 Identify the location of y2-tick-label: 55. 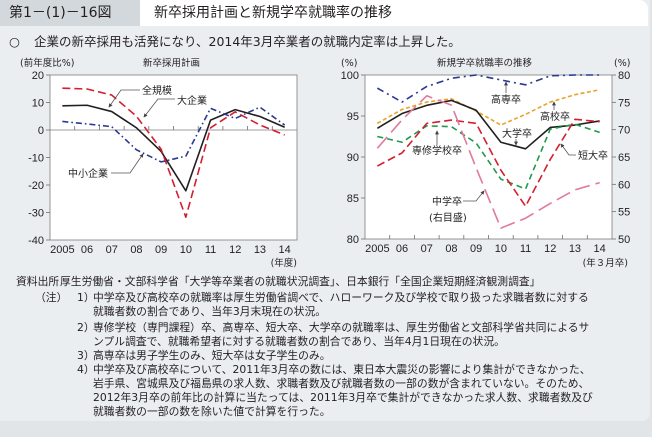
(624, 213).